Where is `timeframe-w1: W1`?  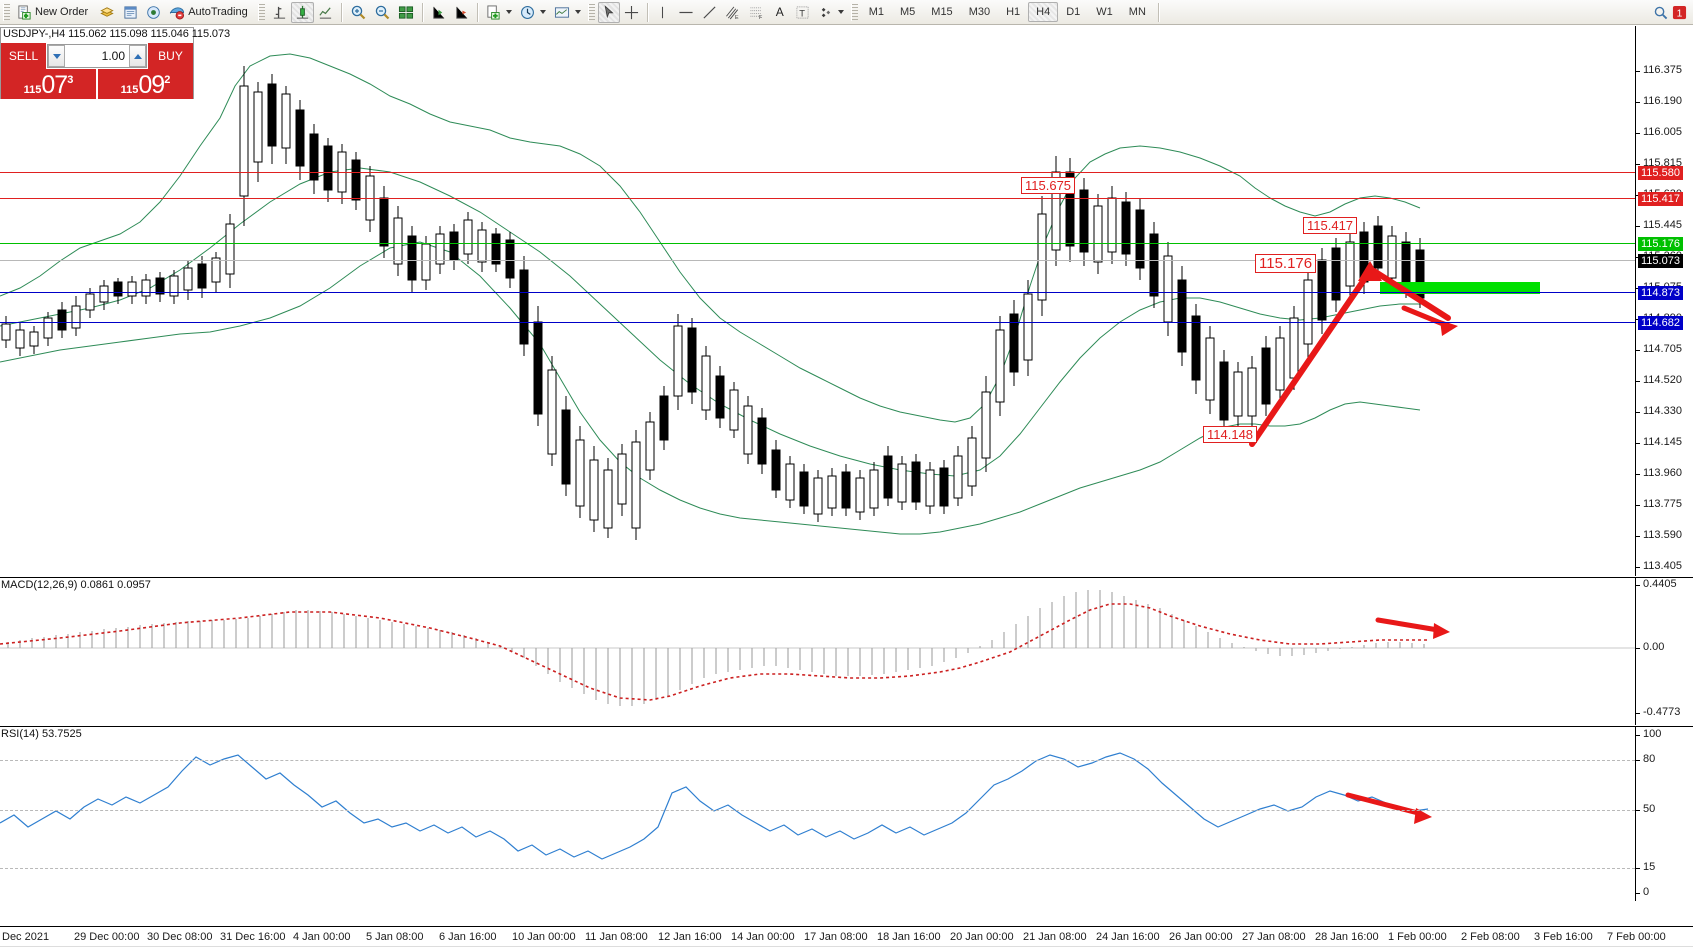 timeframe-w1: W1 is located at coordinates (1104, 12).